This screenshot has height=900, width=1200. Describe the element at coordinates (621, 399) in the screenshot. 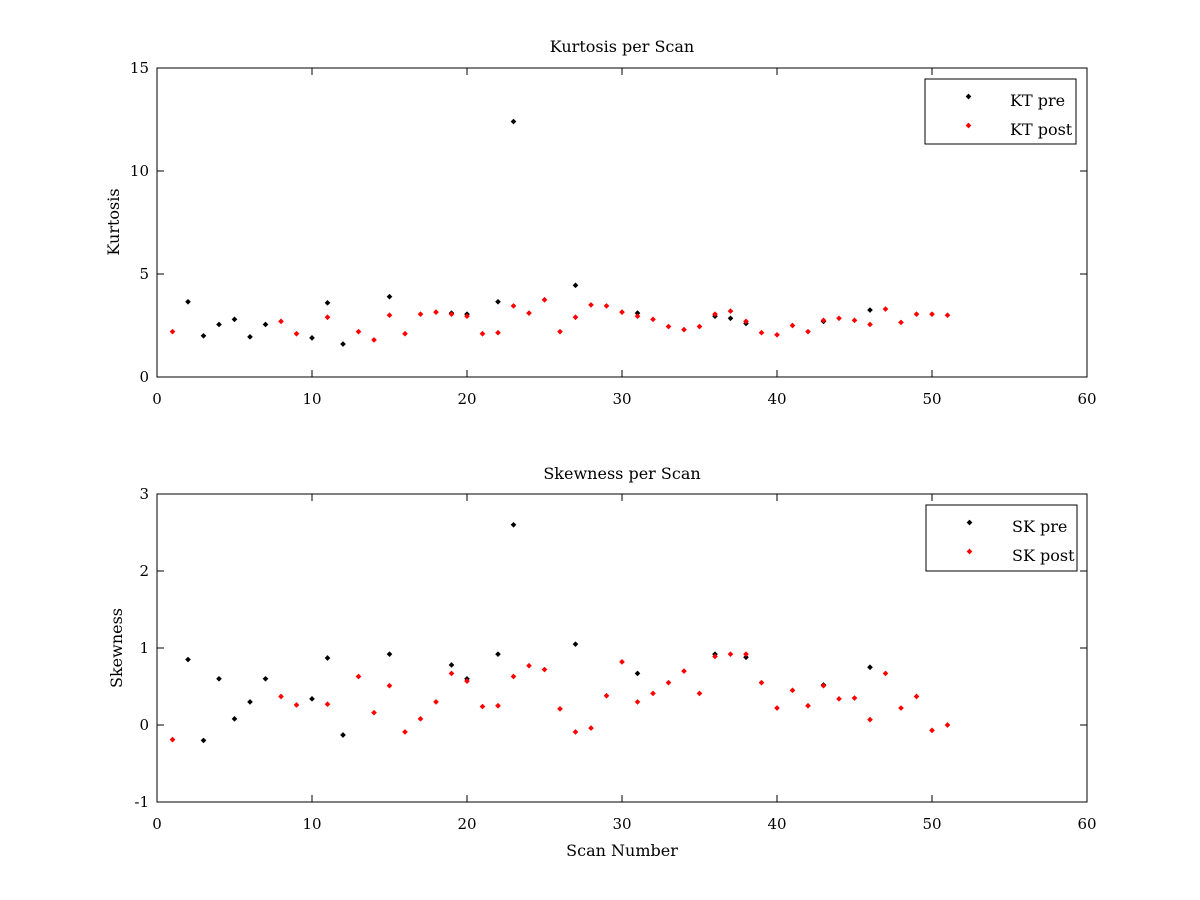

I see `kurtosis-x-tick-label: 30` at that location.